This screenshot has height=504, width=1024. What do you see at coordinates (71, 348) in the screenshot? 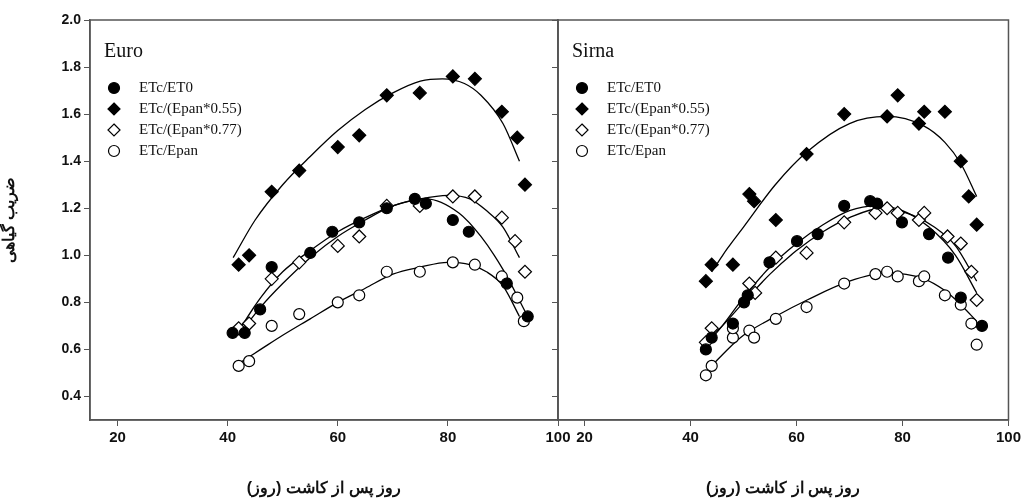
I see `y-tick-label: 0.6` at bounding box center [71, 348].